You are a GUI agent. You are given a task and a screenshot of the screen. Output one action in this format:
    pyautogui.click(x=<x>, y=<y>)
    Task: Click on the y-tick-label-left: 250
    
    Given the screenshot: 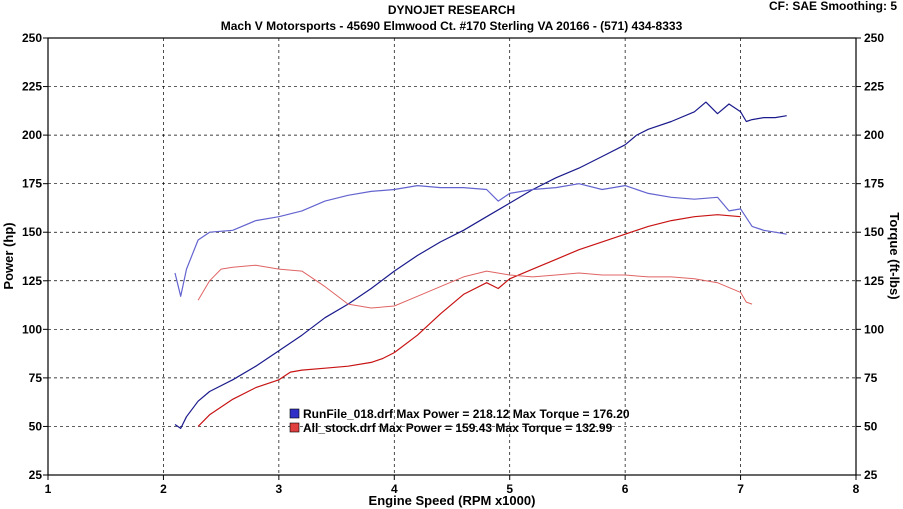 What is the action you would take?
    pyautogui.click(x=32, y=38)
    